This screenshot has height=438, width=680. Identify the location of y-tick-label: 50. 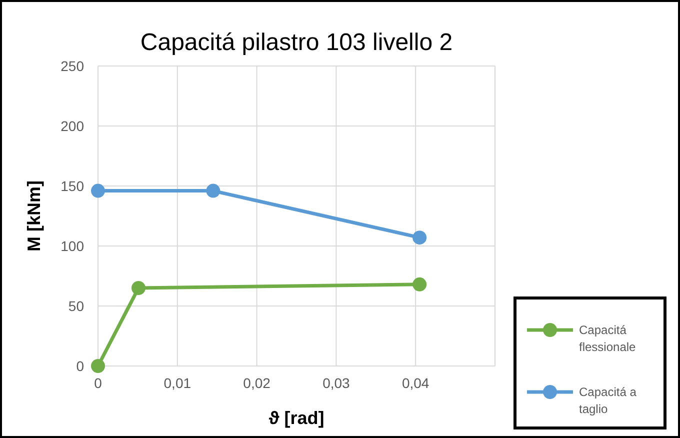
(76, 306).